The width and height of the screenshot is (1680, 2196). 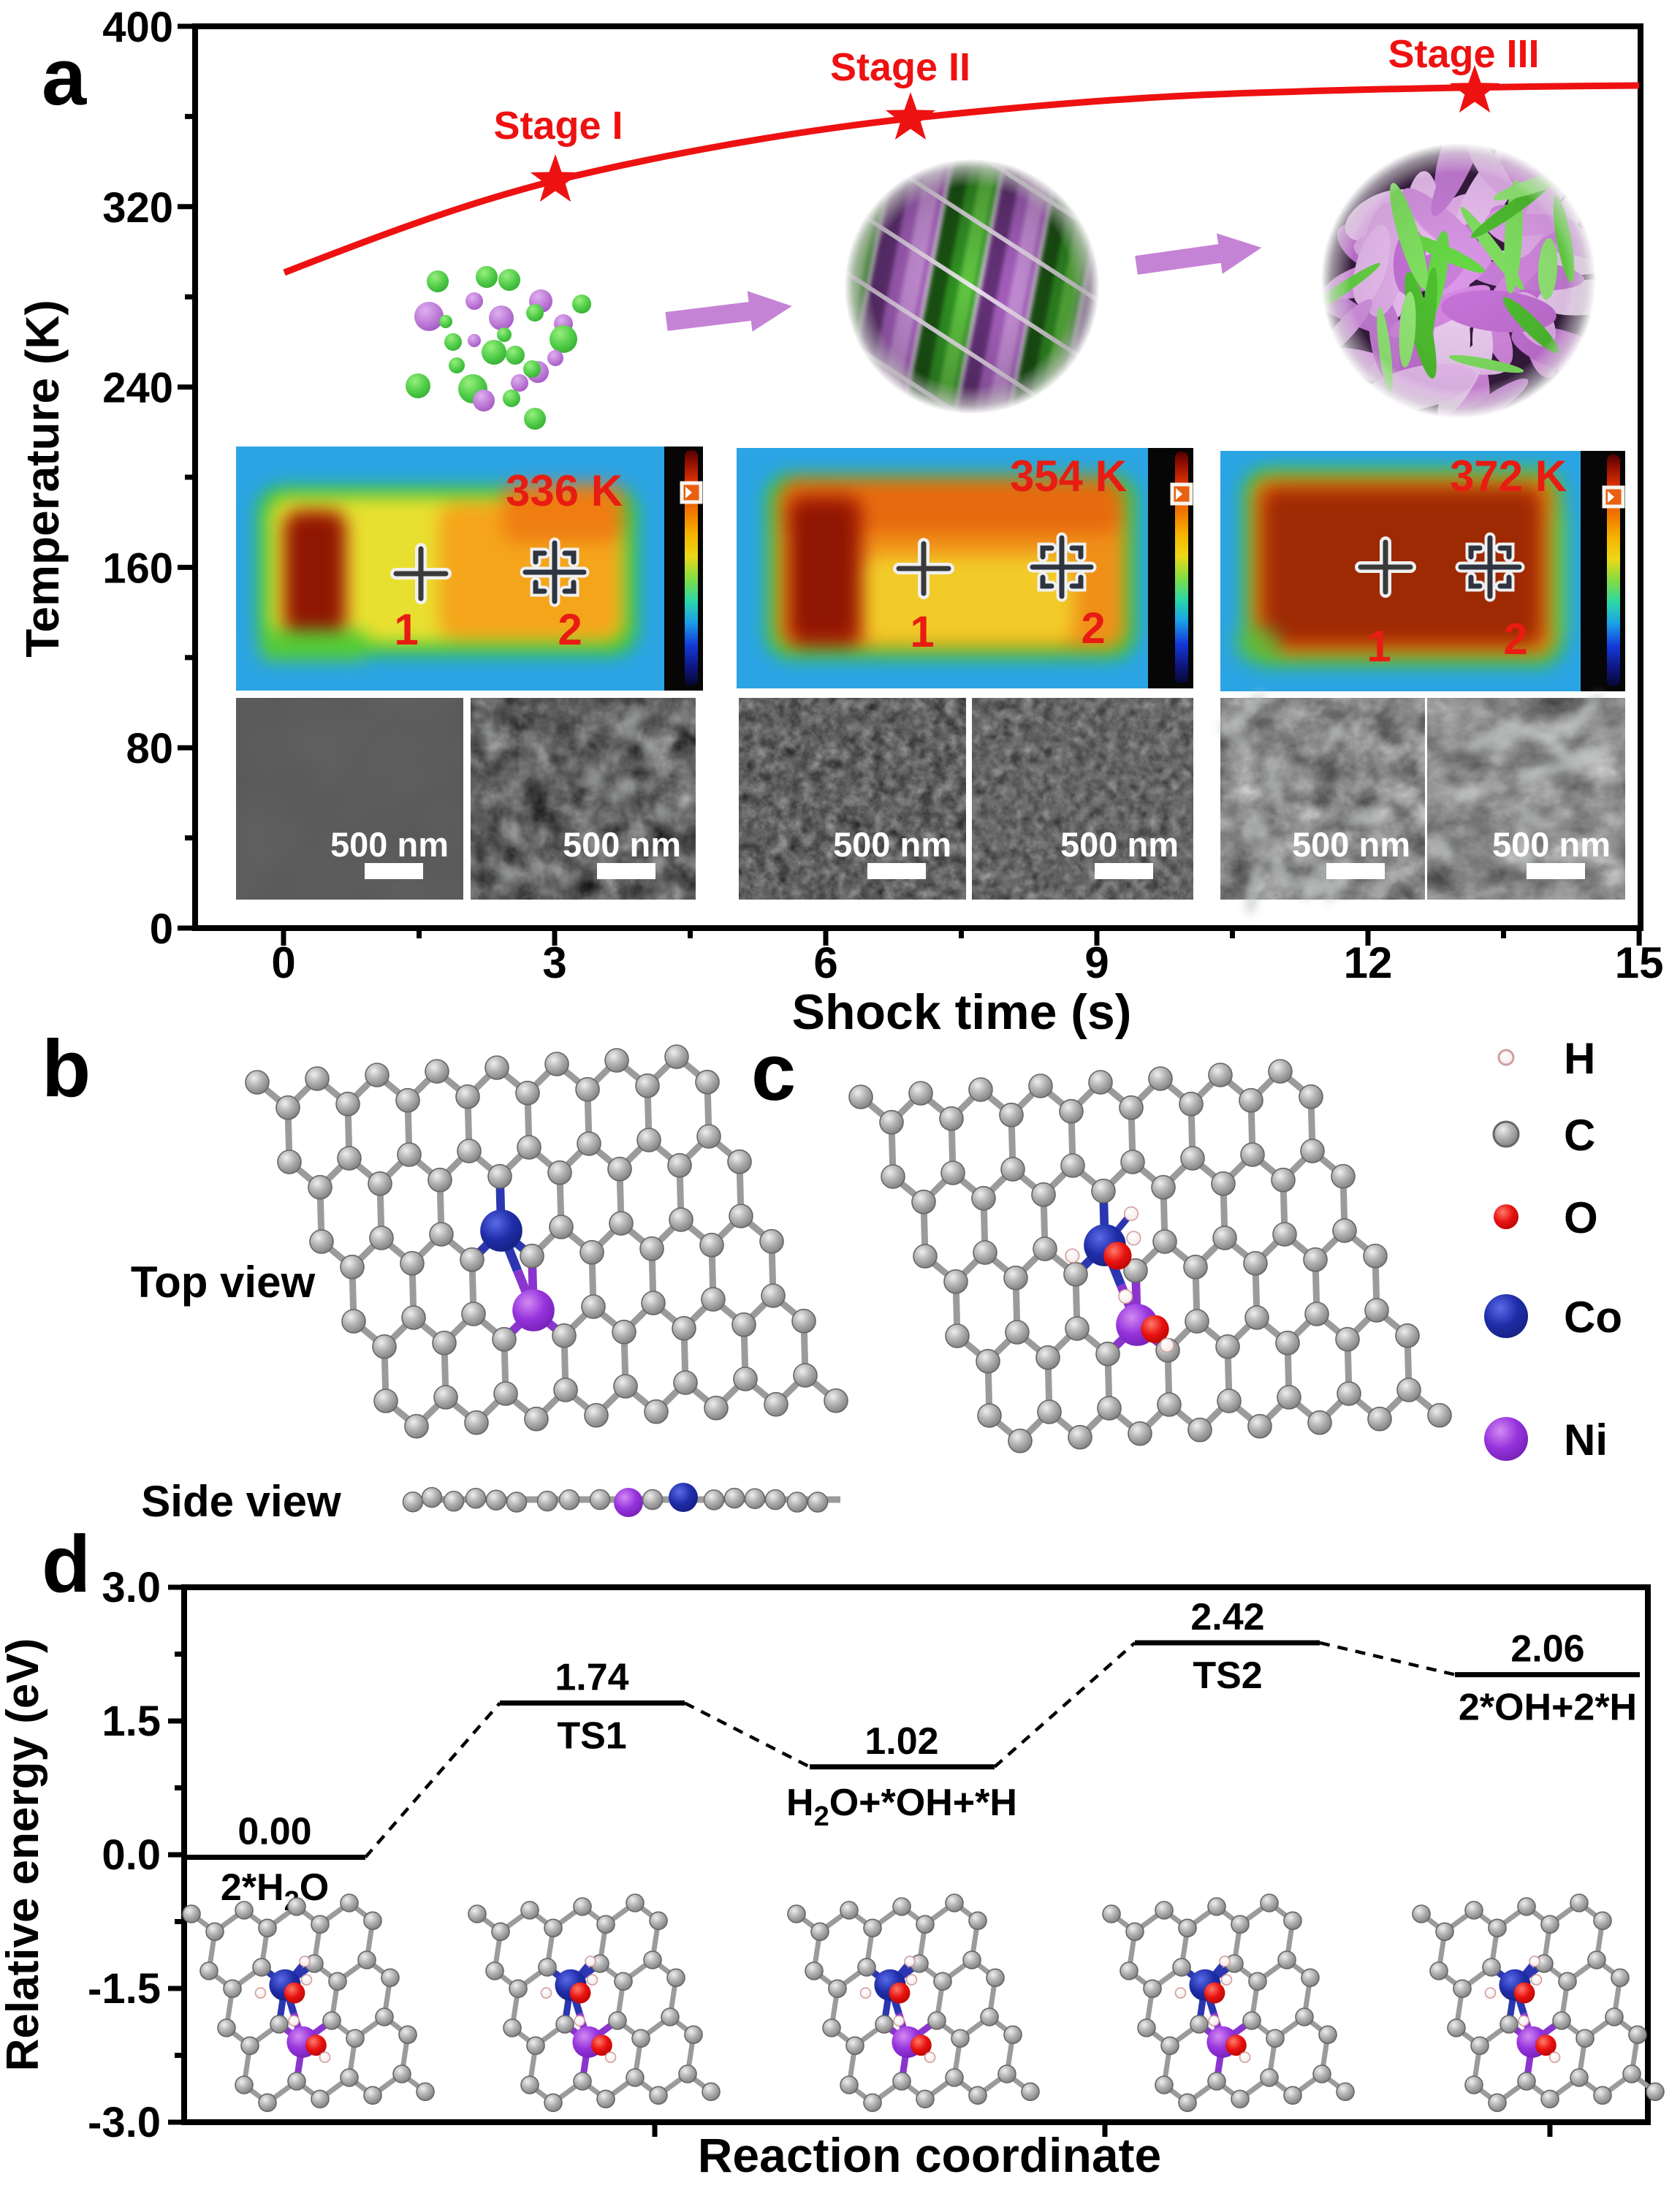 I want to click on svg-text: O, so click(x=1581, y=1217).